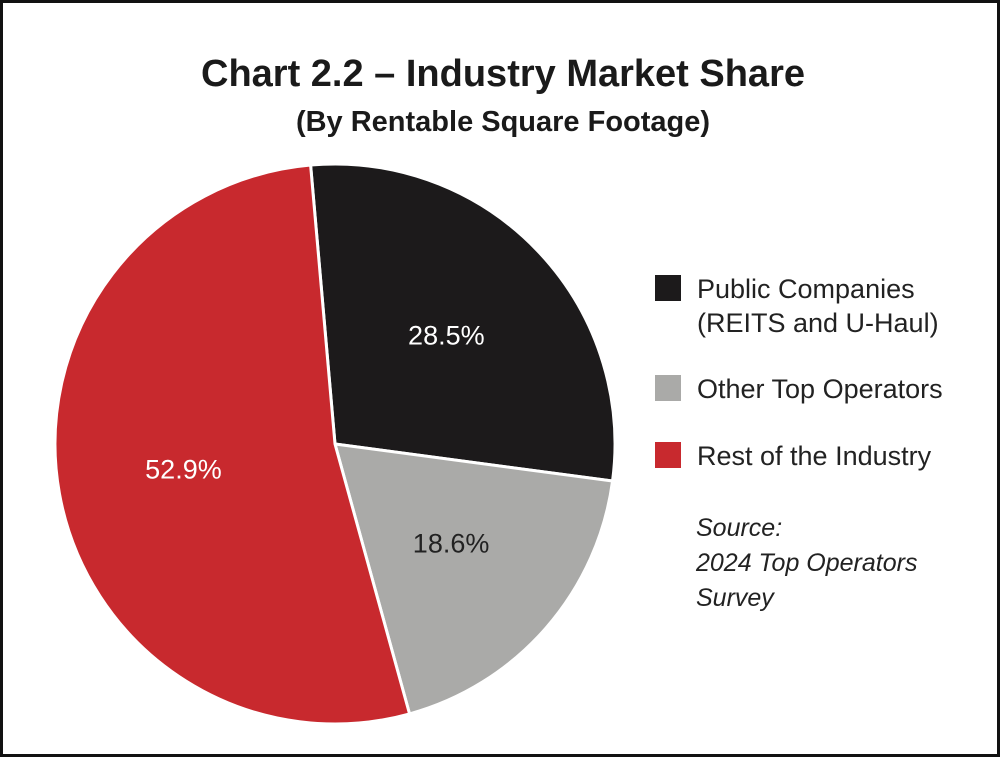 Image resolution: width=1000 pixels, height=757 pixels. What do you see at coordinates (814, 456) in the screenshot?
I see `legend-label: Rest of the Industry` at bounding box center [814, 456].